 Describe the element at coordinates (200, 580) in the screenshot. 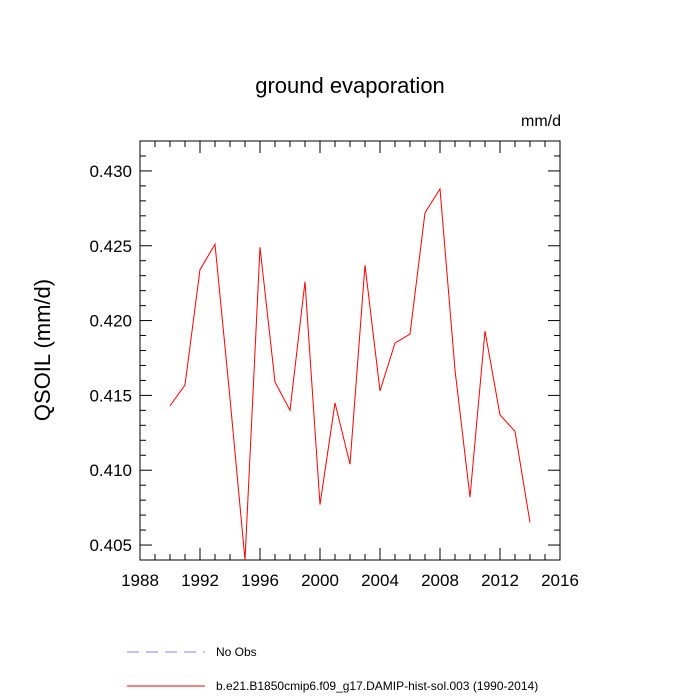

I see `x-tick-label: 1992` at that location.